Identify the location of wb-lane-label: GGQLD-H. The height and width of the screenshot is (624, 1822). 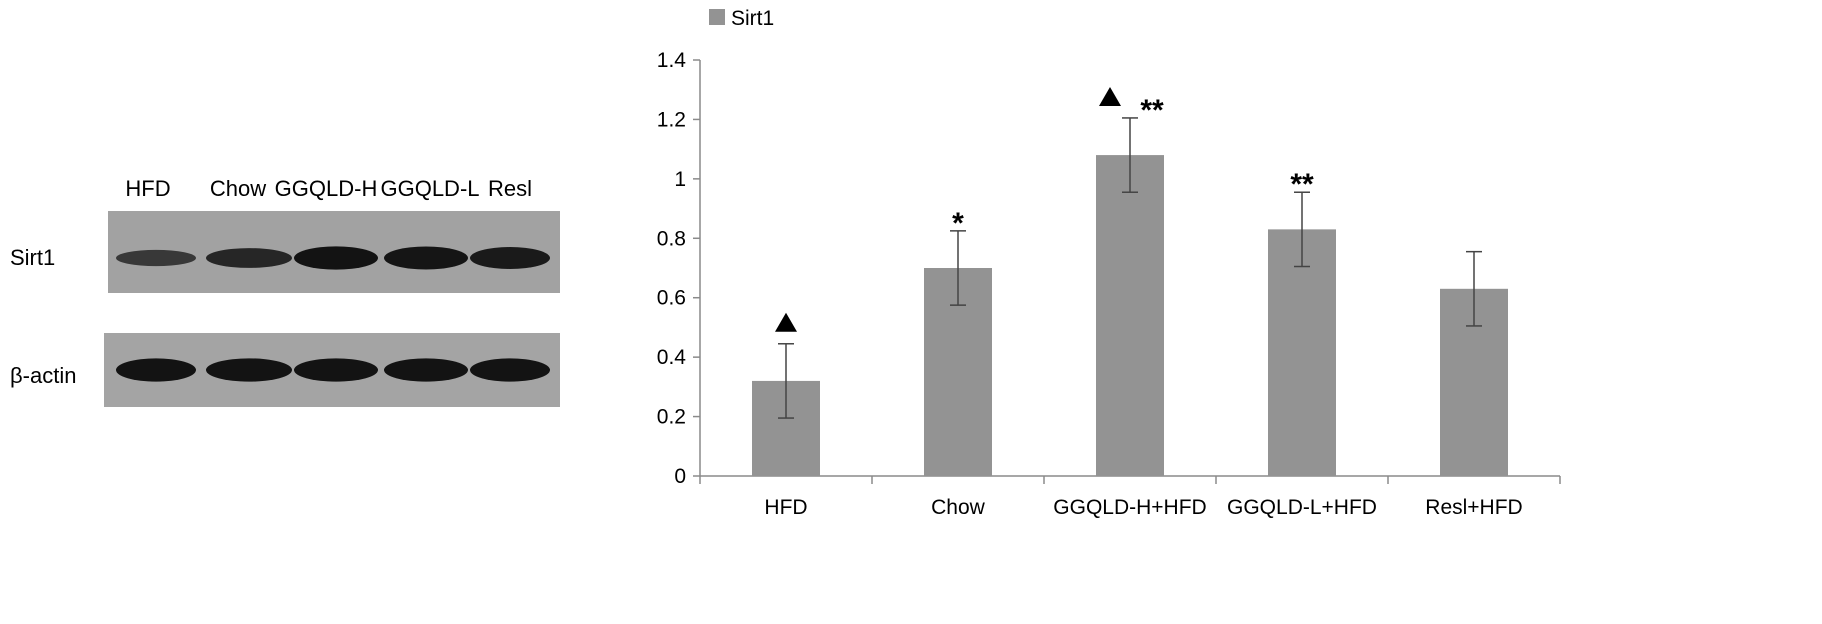
(326, 188).